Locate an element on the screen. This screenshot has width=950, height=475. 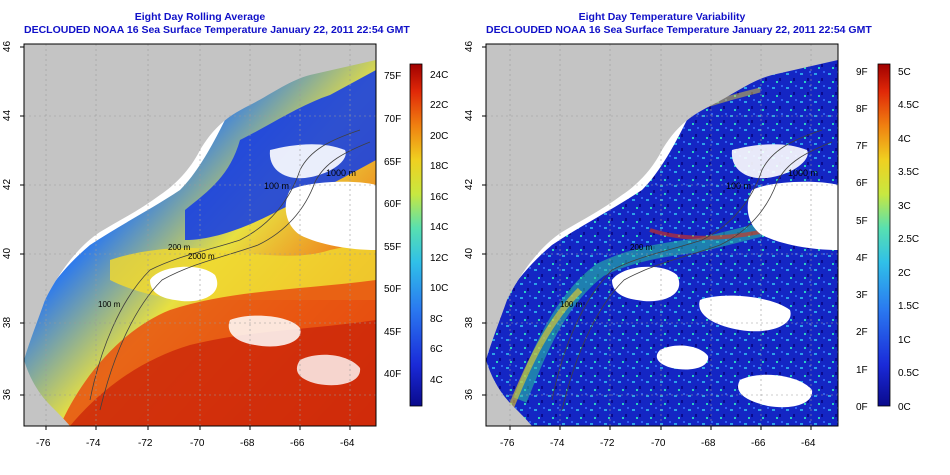
right-y-tick-label: 36 is located at coordinates (470, 394).